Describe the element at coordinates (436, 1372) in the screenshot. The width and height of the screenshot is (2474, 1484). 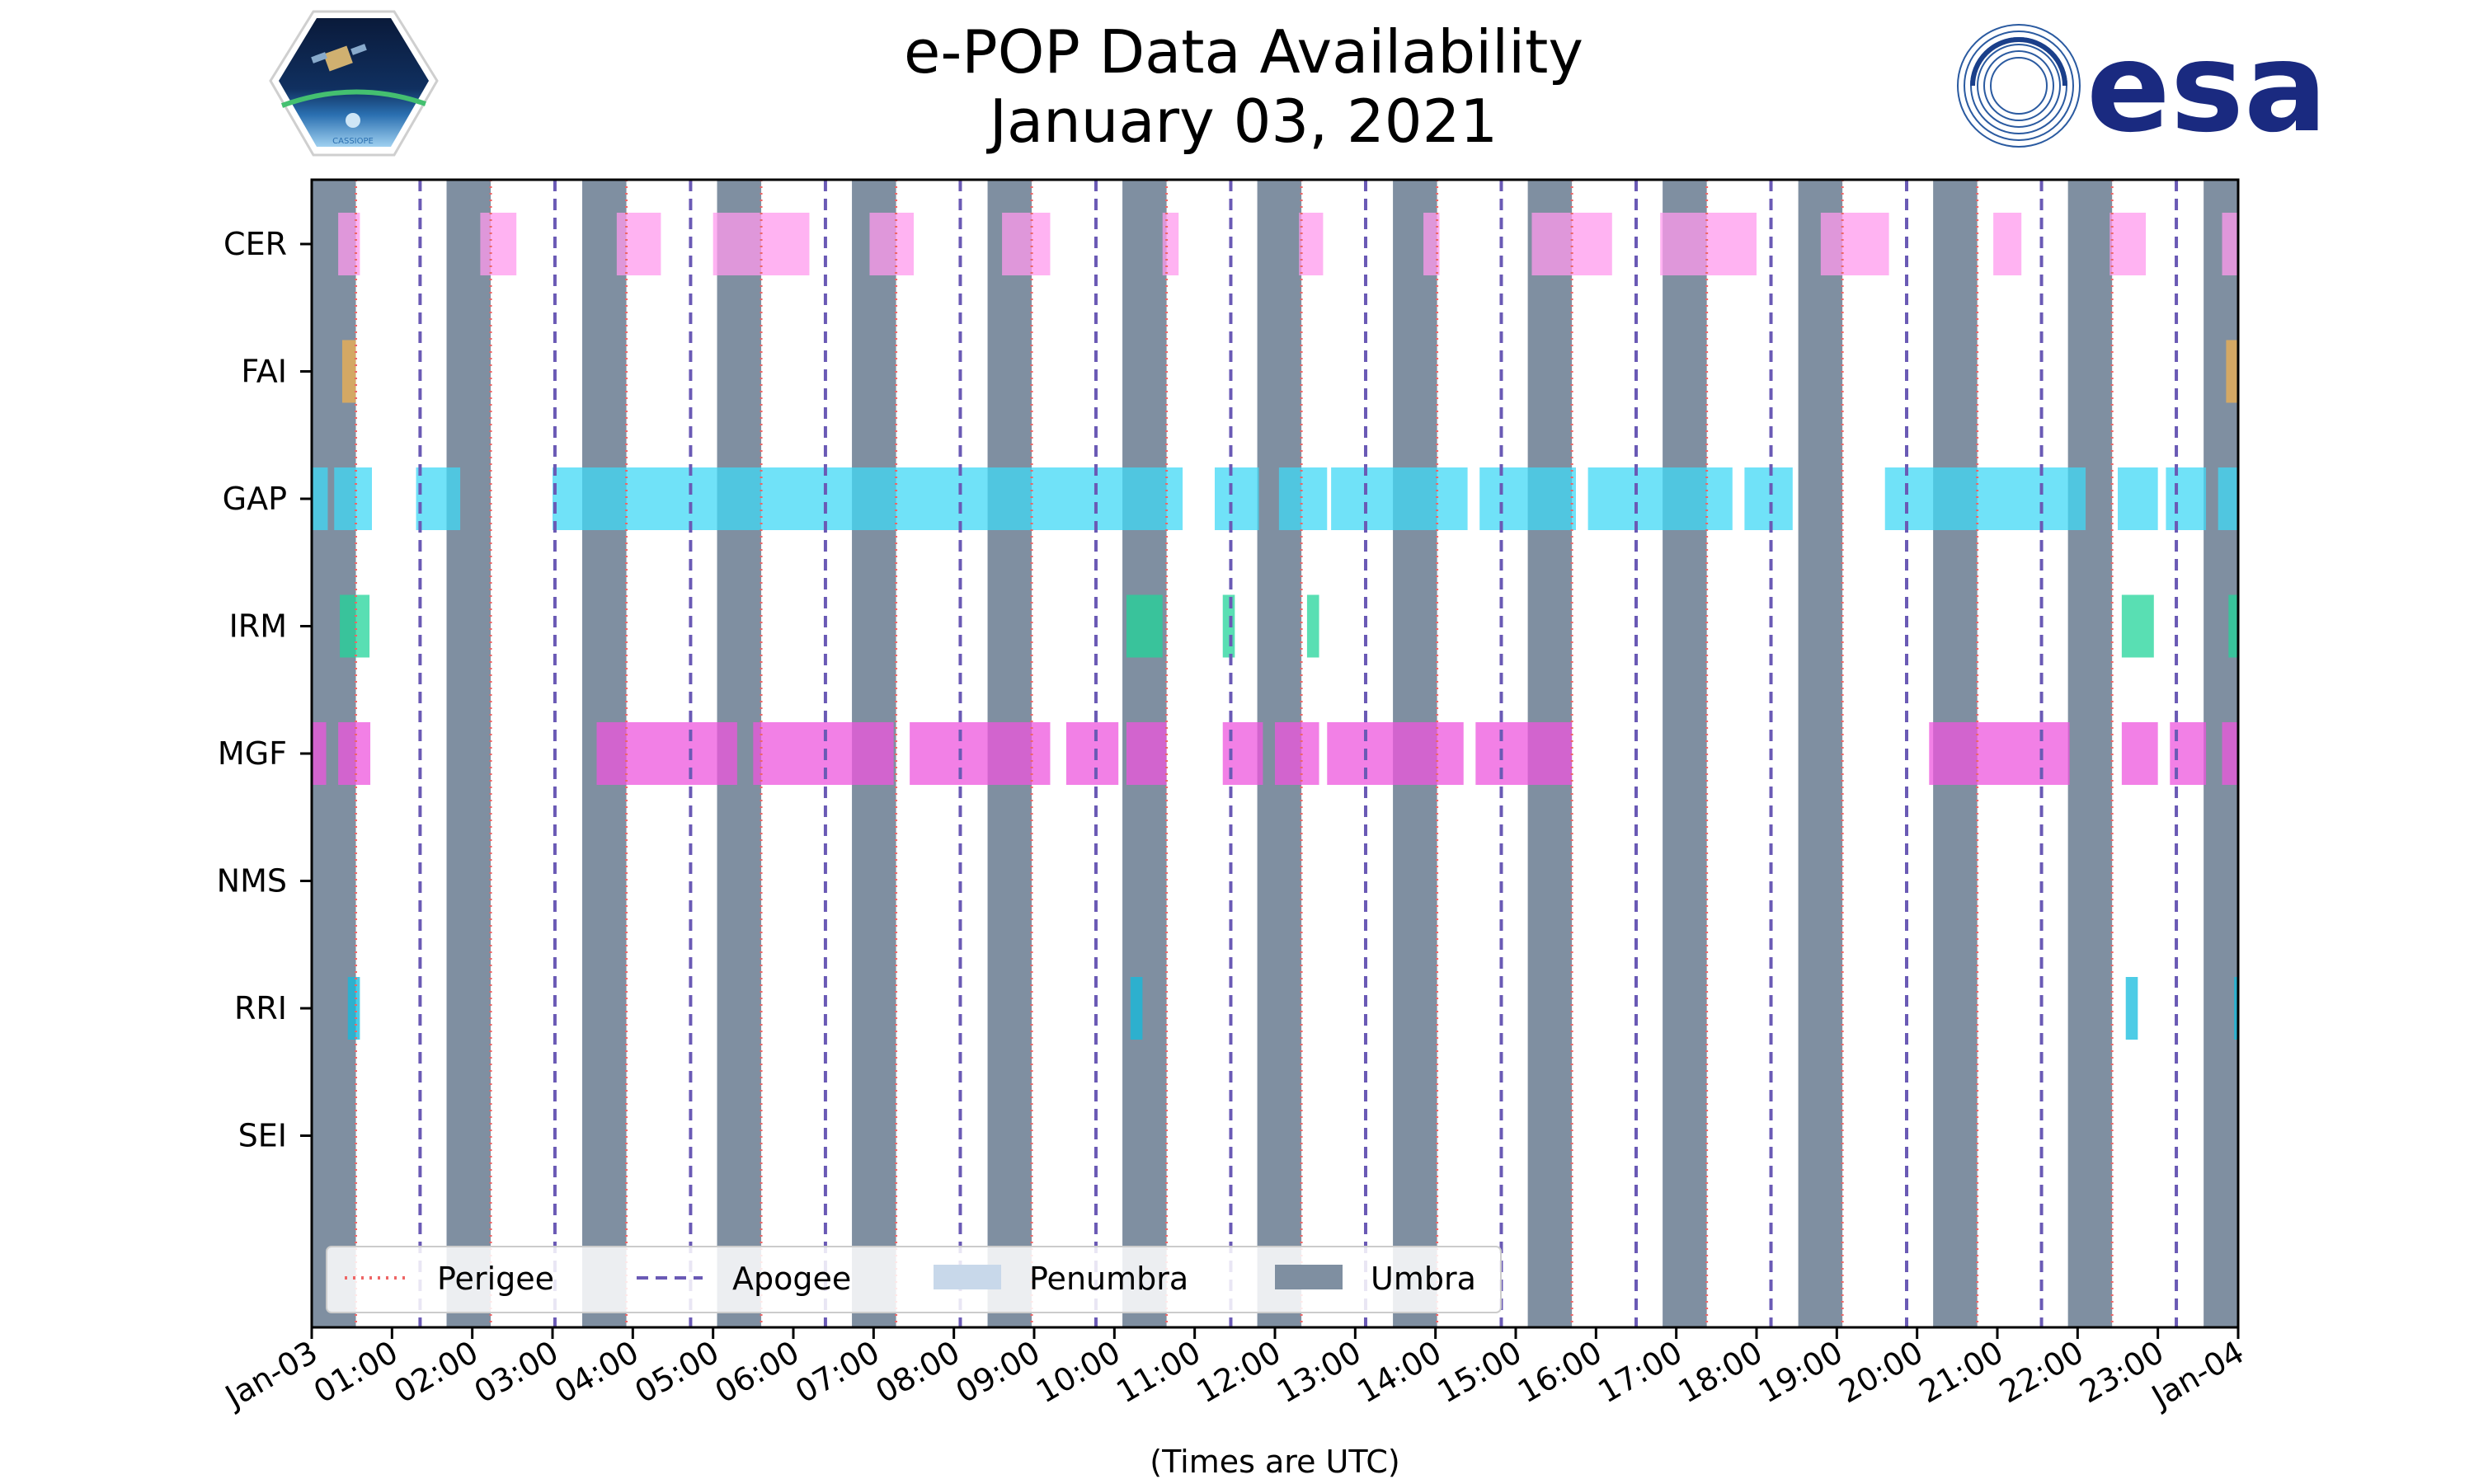
I see `x-tick-label-2: 02:00` at that location.